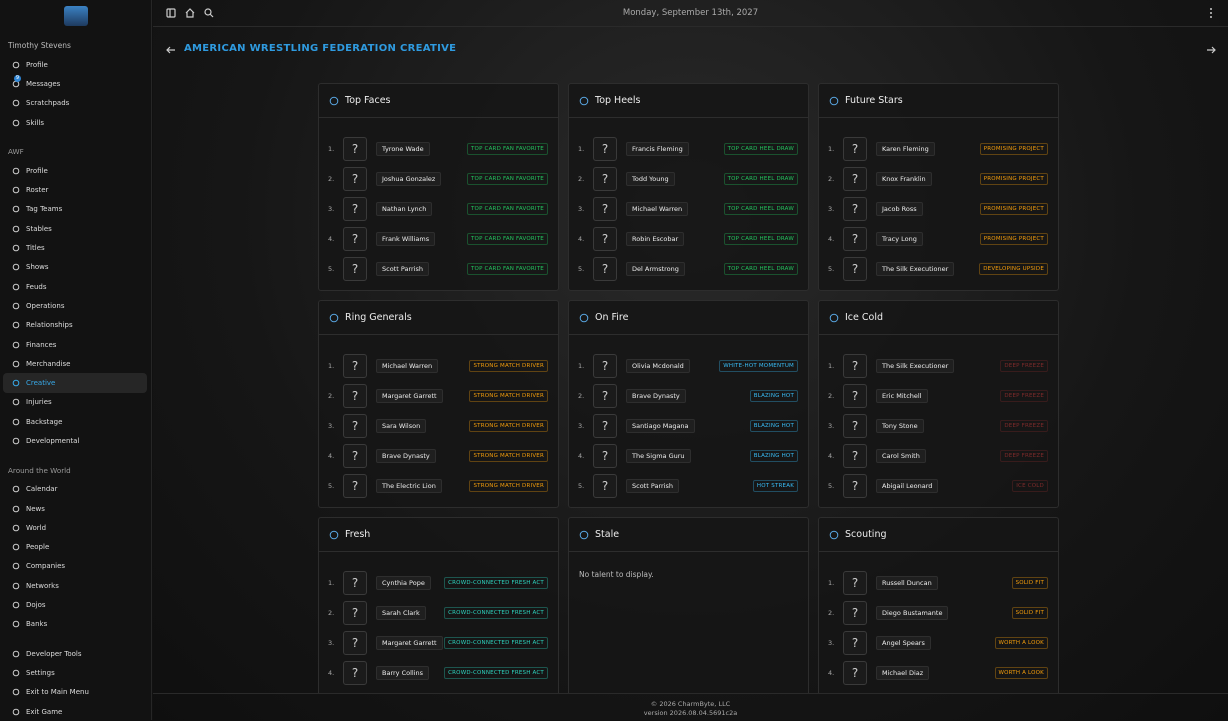 This screenshot has width=1228, height=721. Describe the element at coordinates (75, 566) in the screenshot. I see `nav-item: Companies` at that location.